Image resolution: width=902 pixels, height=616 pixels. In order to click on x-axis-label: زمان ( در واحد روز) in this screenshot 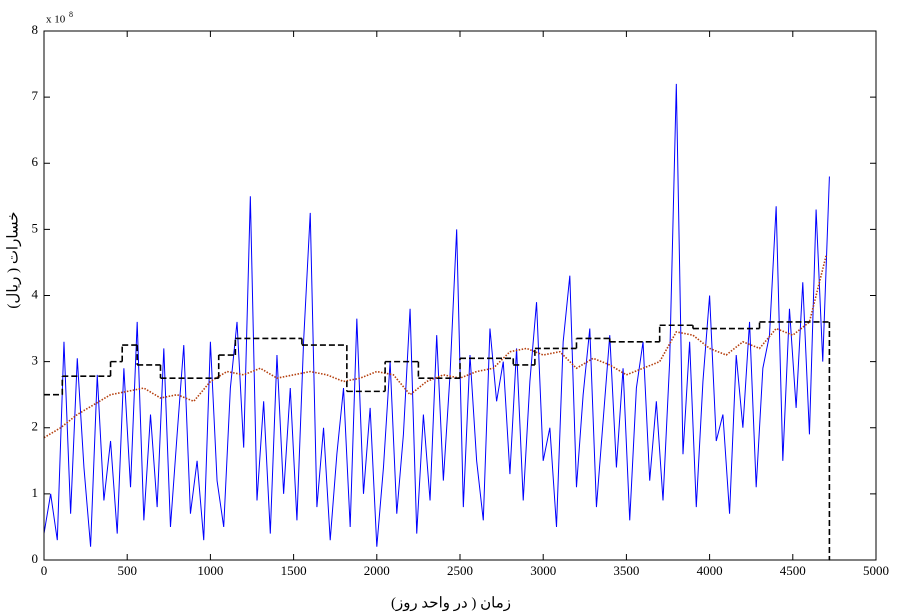, I will do `click(451, 603)`.